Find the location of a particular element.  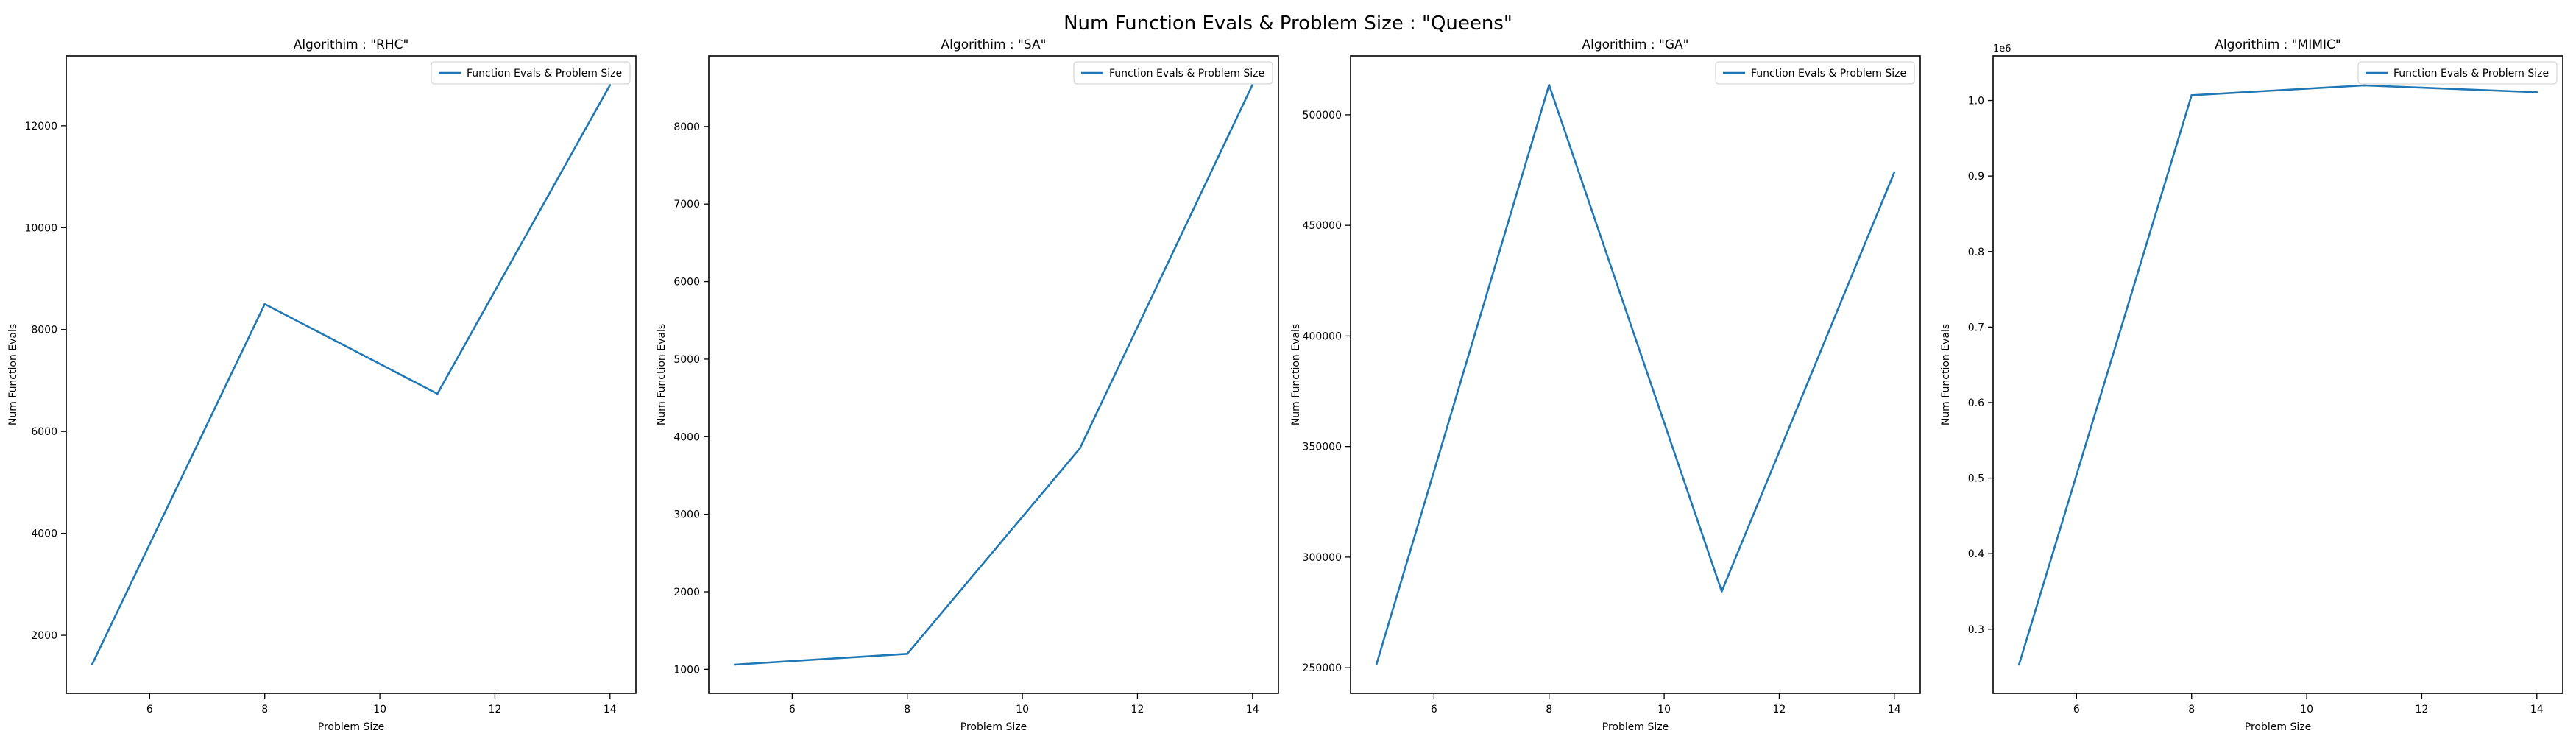

y-tick-label: 0.4 is located at coordinates (1976, 554).